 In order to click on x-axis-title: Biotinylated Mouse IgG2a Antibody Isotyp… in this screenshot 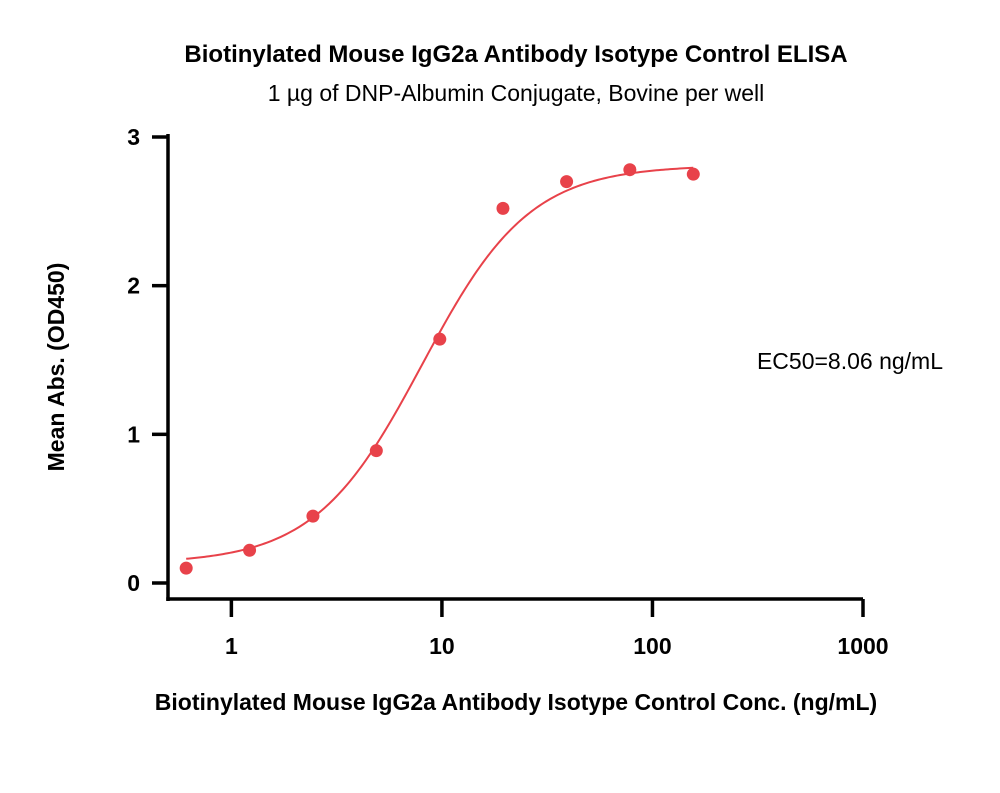, I will do `click(516, 702)`.